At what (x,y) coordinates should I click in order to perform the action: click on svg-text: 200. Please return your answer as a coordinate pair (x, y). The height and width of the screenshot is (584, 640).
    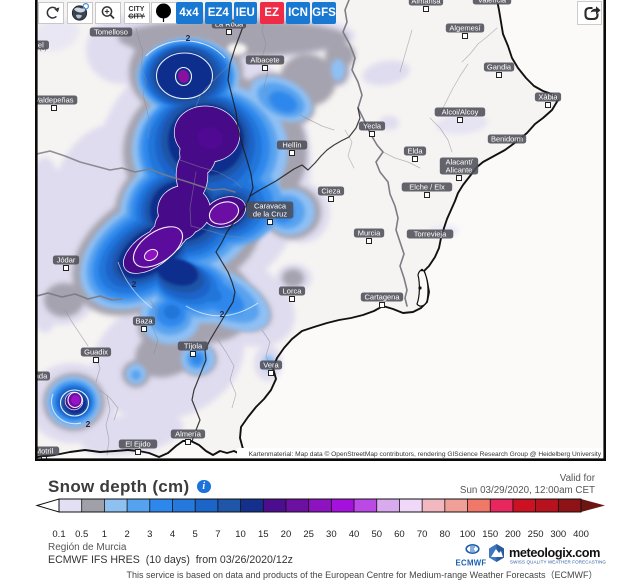
    Looking at the image, I should click on (513, 534).